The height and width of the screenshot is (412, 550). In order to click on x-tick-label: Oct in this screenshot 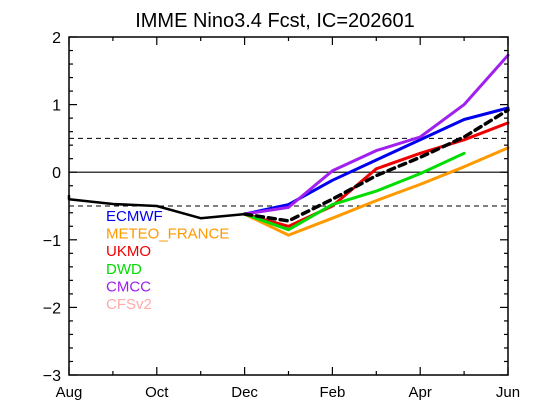, I will do `click(157, 392)`.